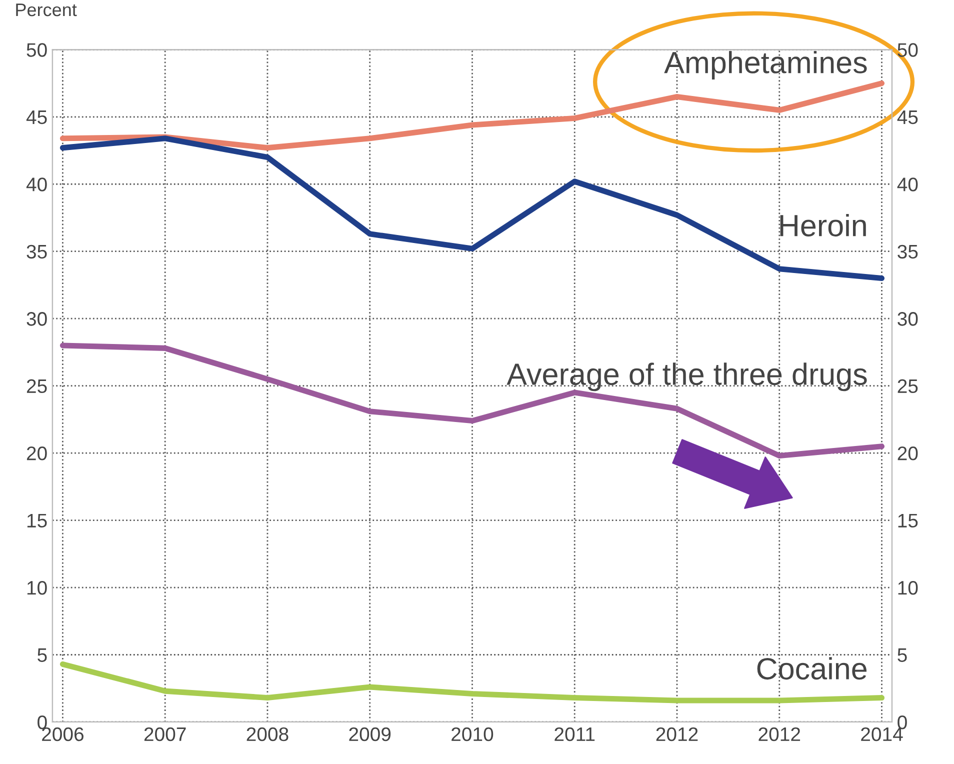 Image resolution: width=954 pixels, height=764 pixels. Describe the element at coordinates (370, 734) in the screenshot. I see `x-tick-label: 2009` at that location.